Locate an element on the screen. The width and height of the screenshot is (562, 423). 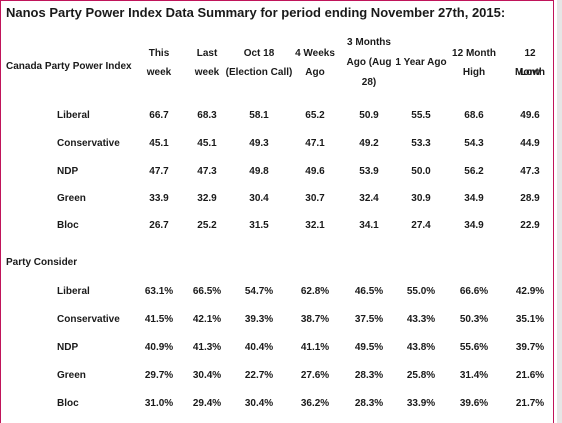
table-cell: 54.7% is located at coordinates (259, 291).